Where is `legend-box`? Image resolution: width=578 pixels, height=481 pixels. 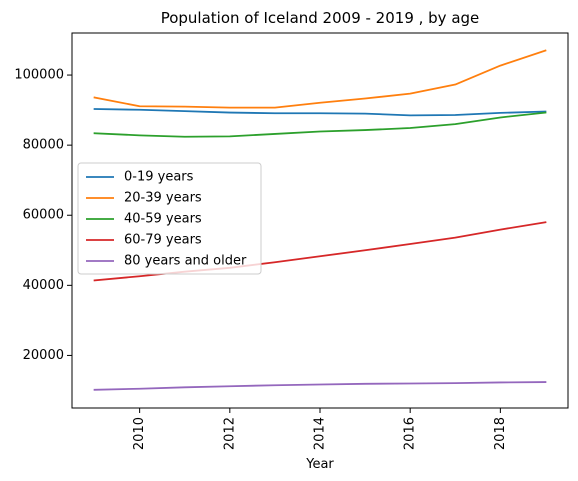 legend-box is located at coordinates (169, 218).